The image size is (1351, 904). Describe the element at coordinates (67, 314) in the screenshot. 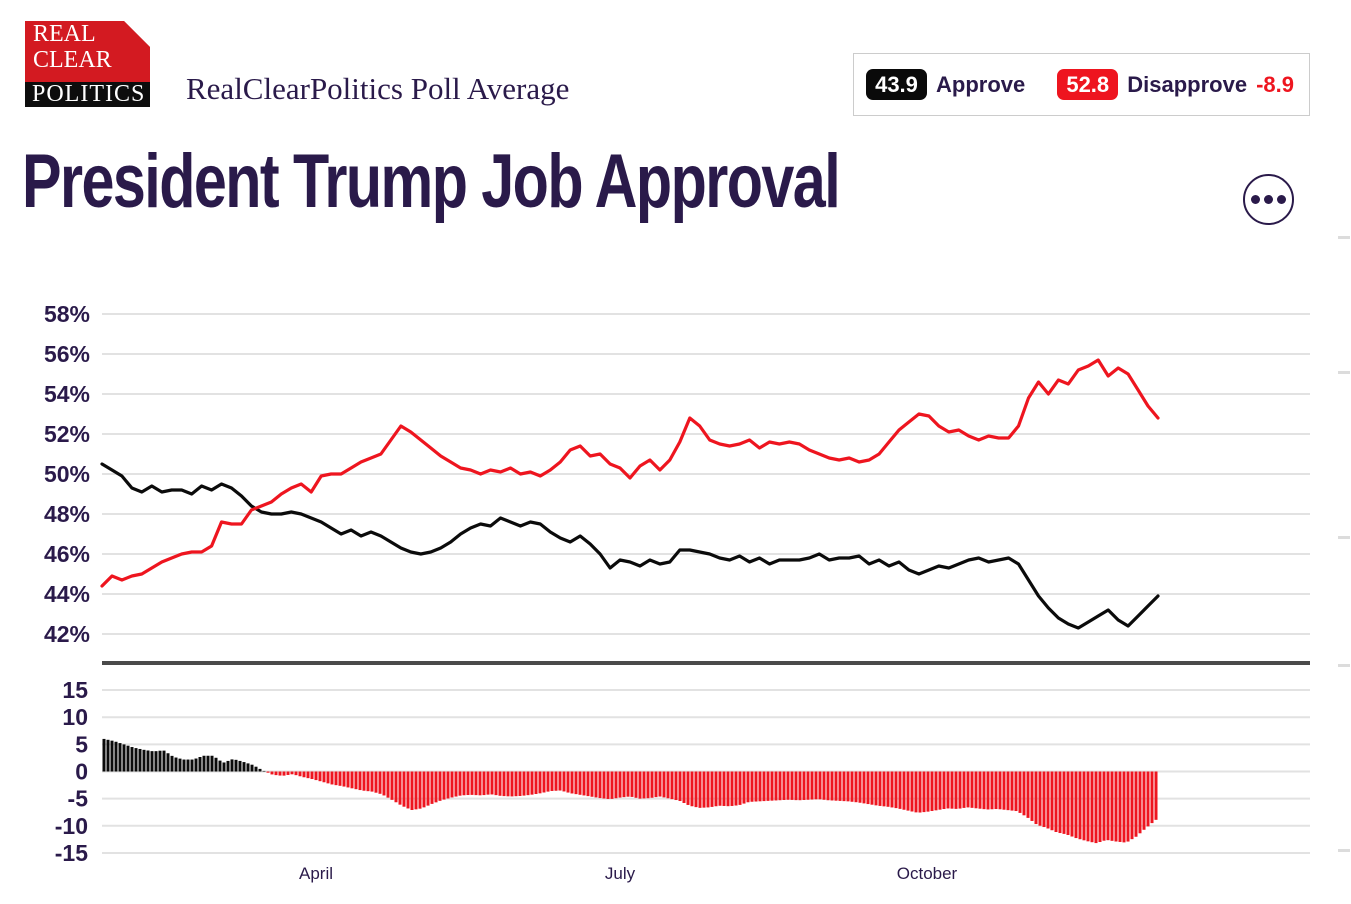

I see `y-axis-tick-label: 58%` at that location.